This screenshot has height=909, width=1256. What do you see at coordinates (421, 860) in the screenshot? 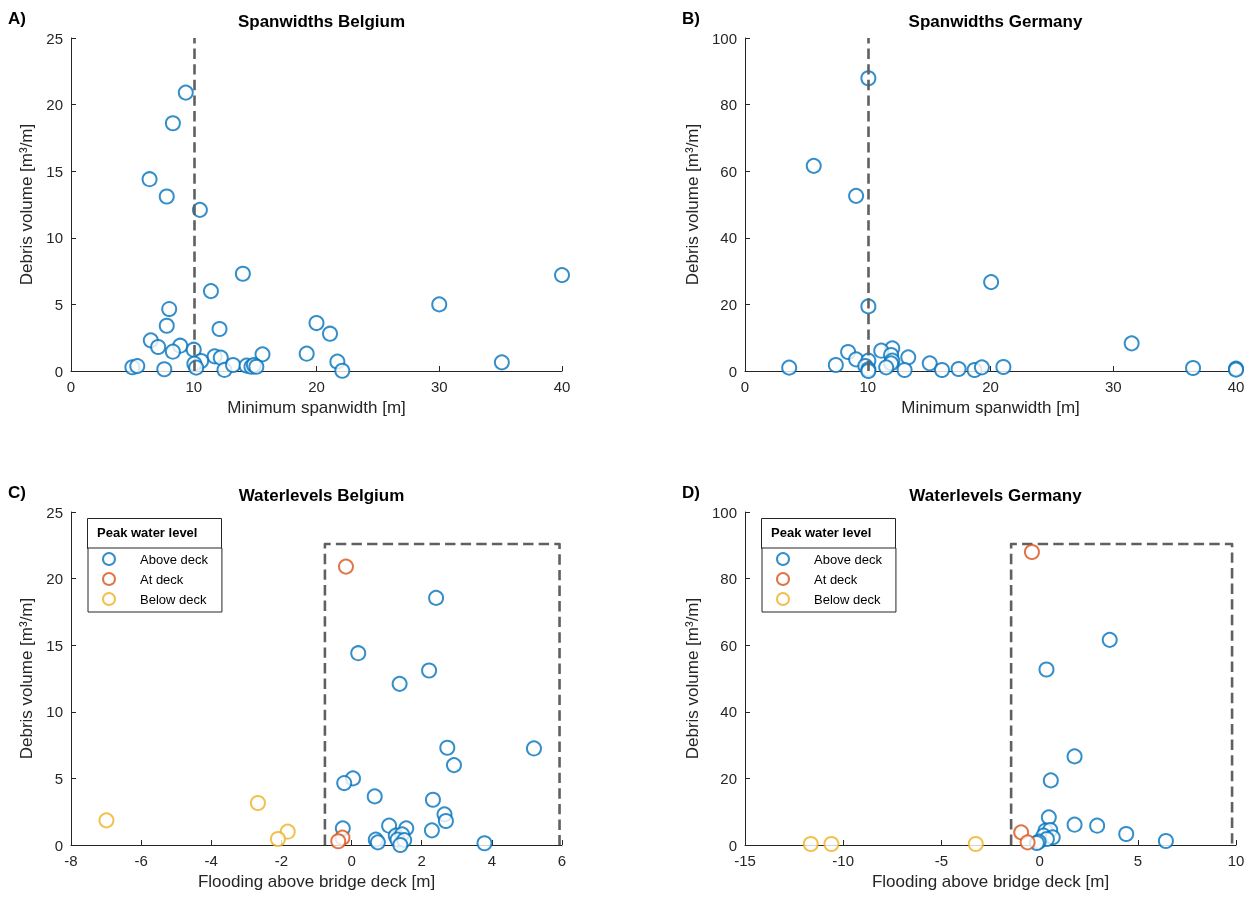
I see `x-tick-label: 2` at bounding box center [421, 860].